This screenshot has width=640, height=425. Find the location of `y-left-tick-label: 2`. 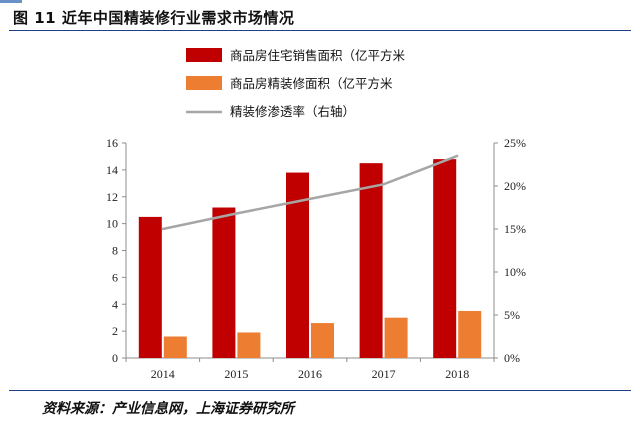

y-left-tick-label: 2 is located at coordinates (115, 331).